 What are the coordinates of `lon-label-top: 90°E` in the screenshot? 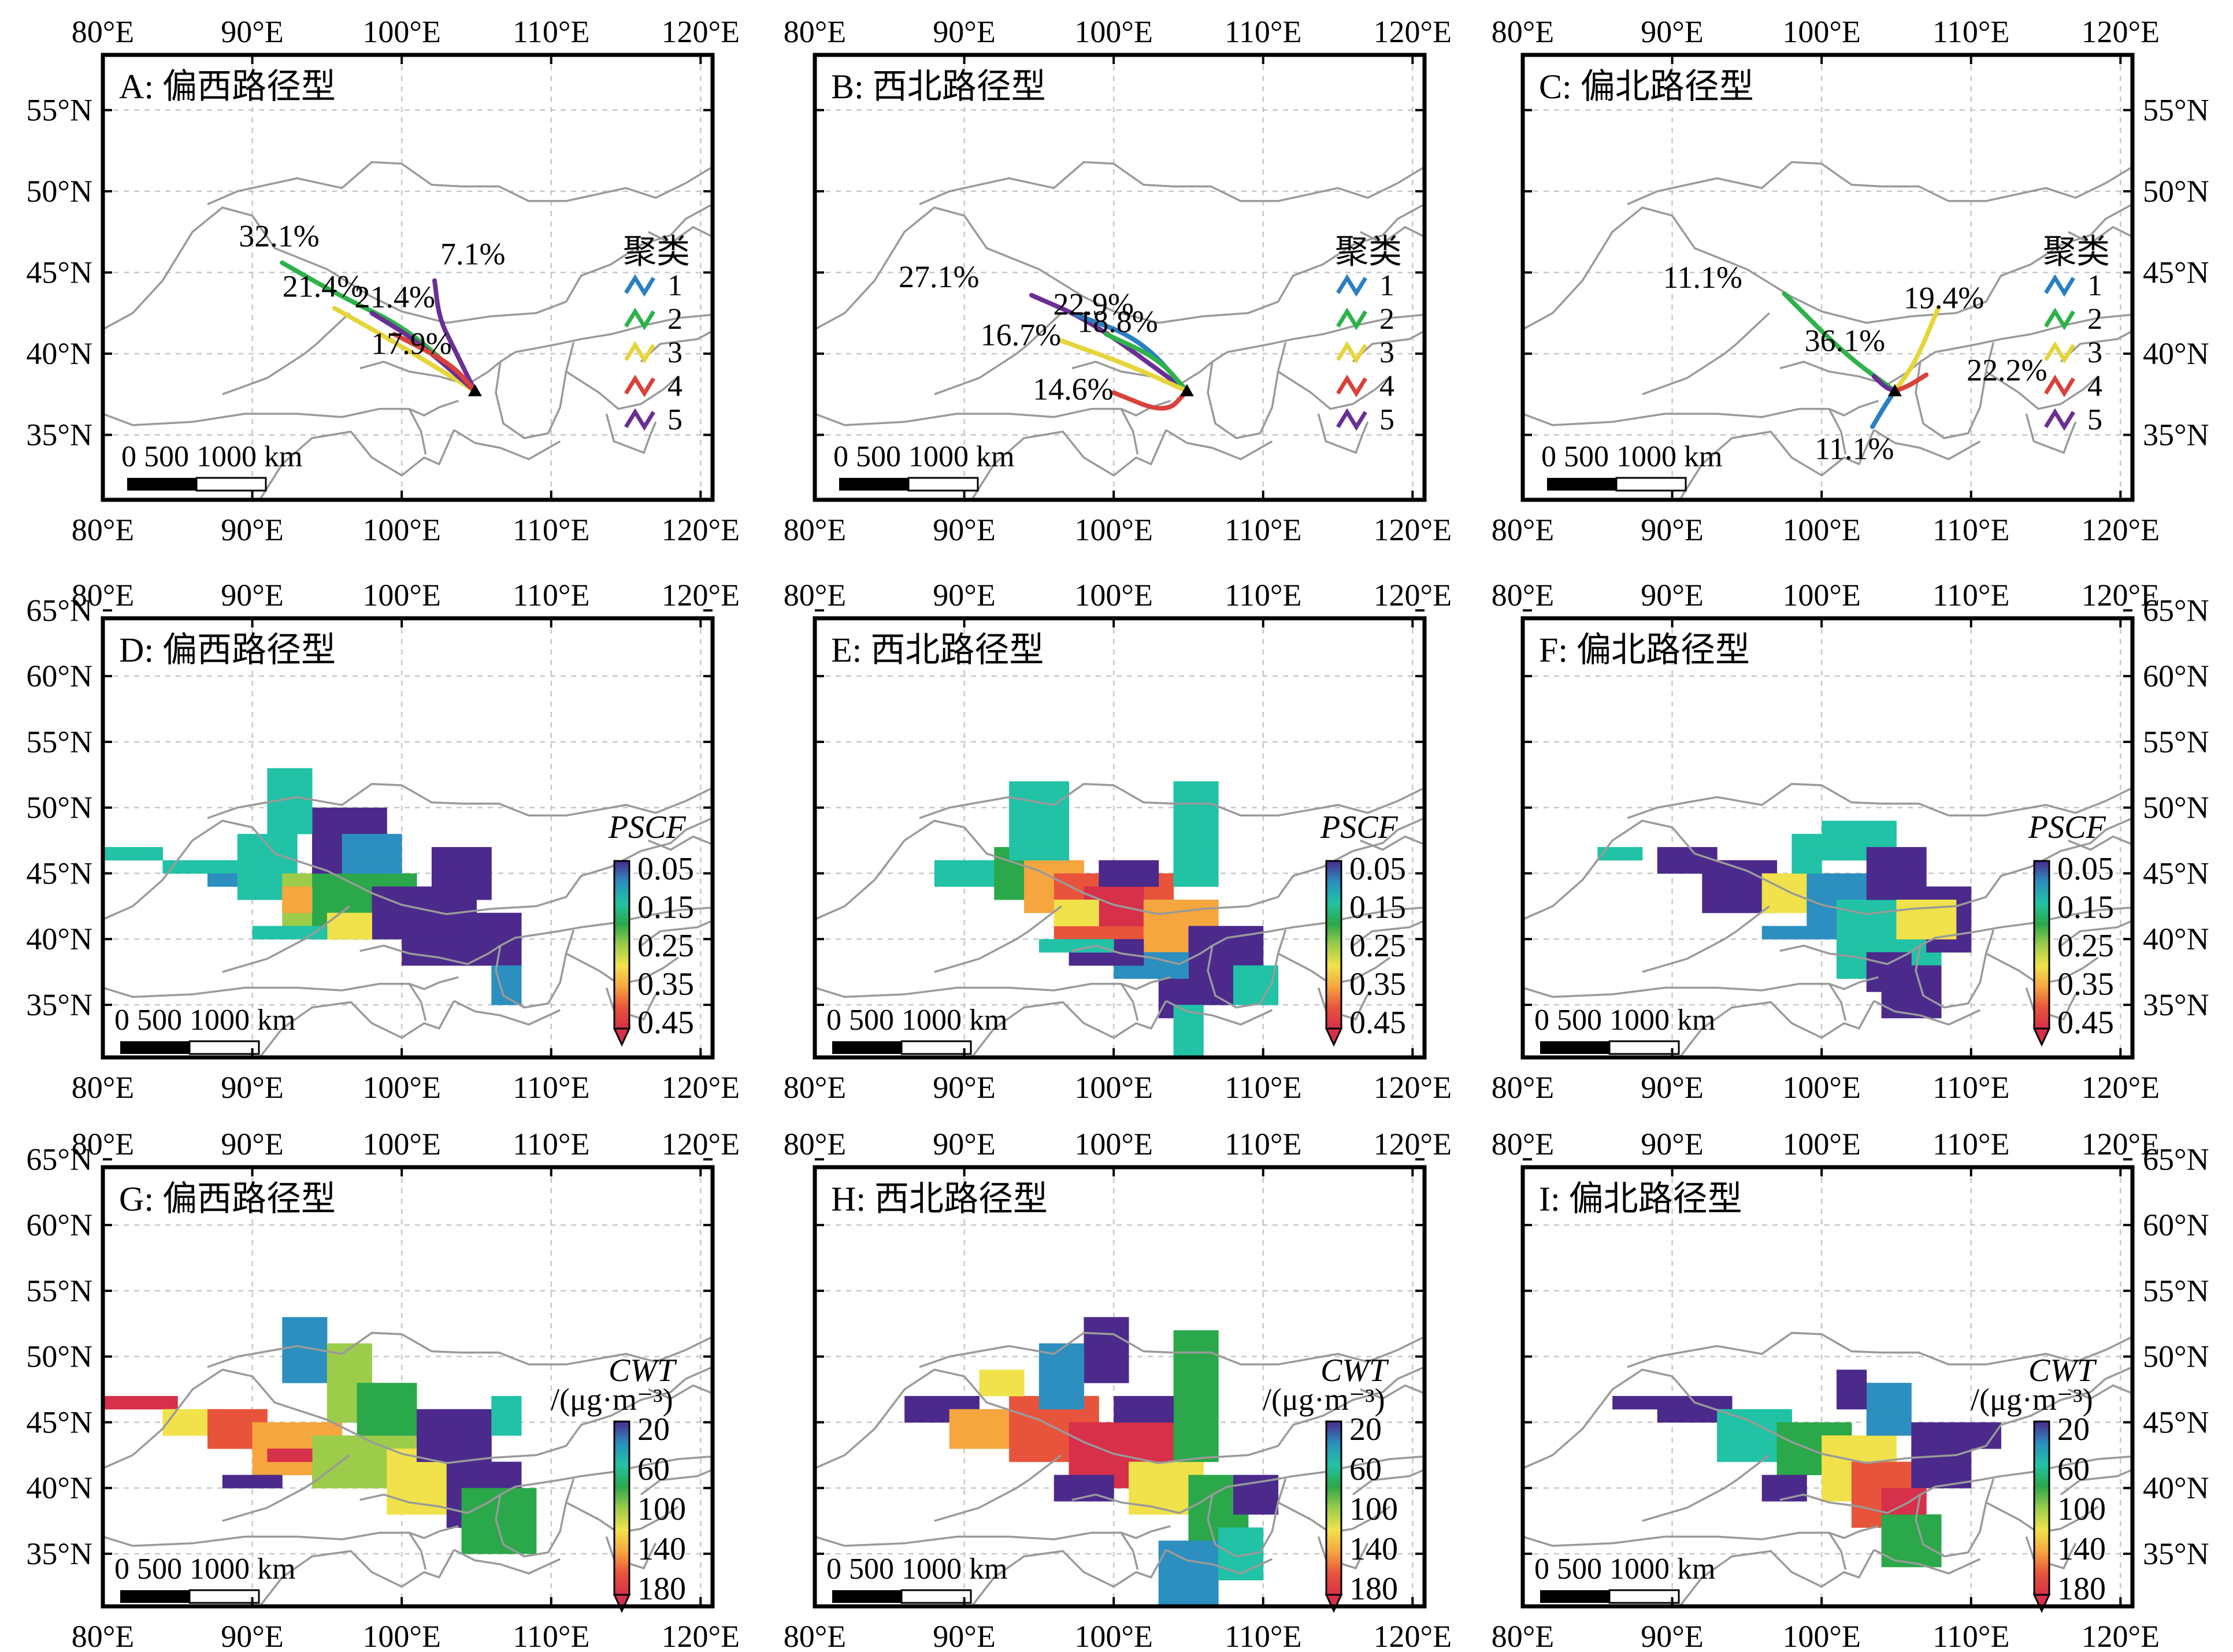 It's located at (252, 1144).